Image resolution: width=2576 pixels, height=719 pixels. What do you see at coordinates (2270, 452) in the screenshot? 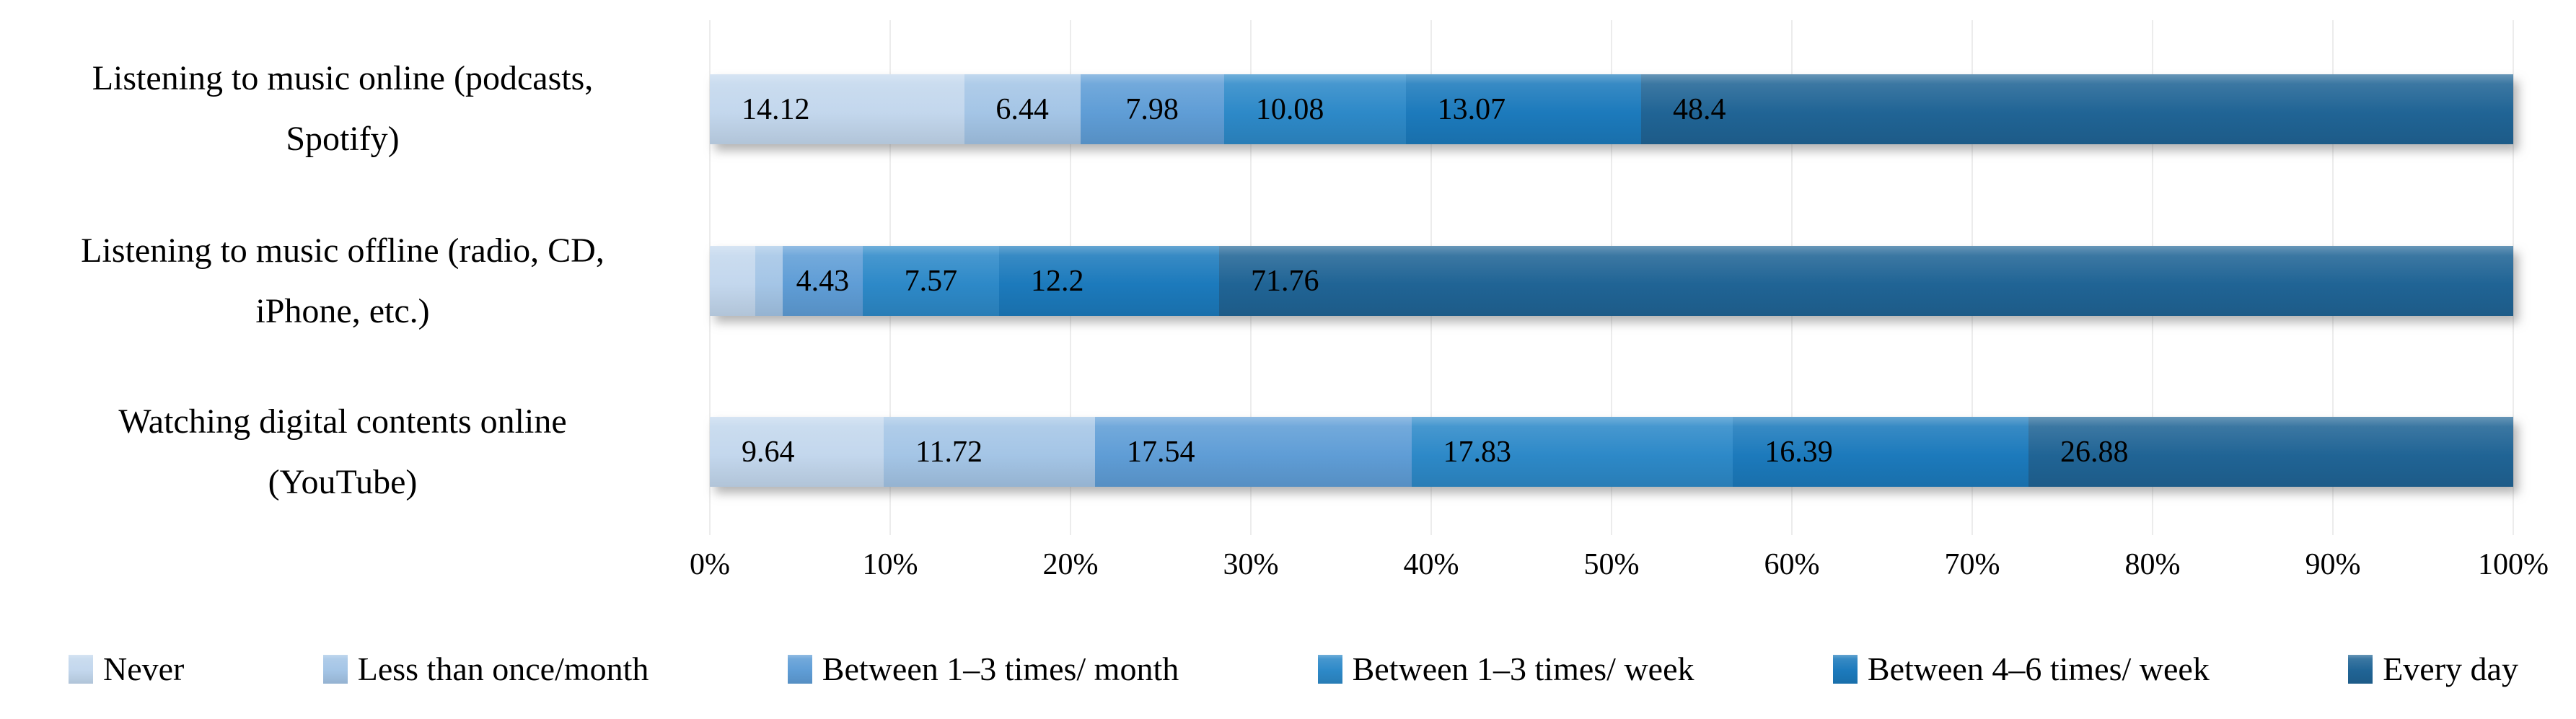
I see `bar-segment: 26.88` at bounding box center [2270, 452].